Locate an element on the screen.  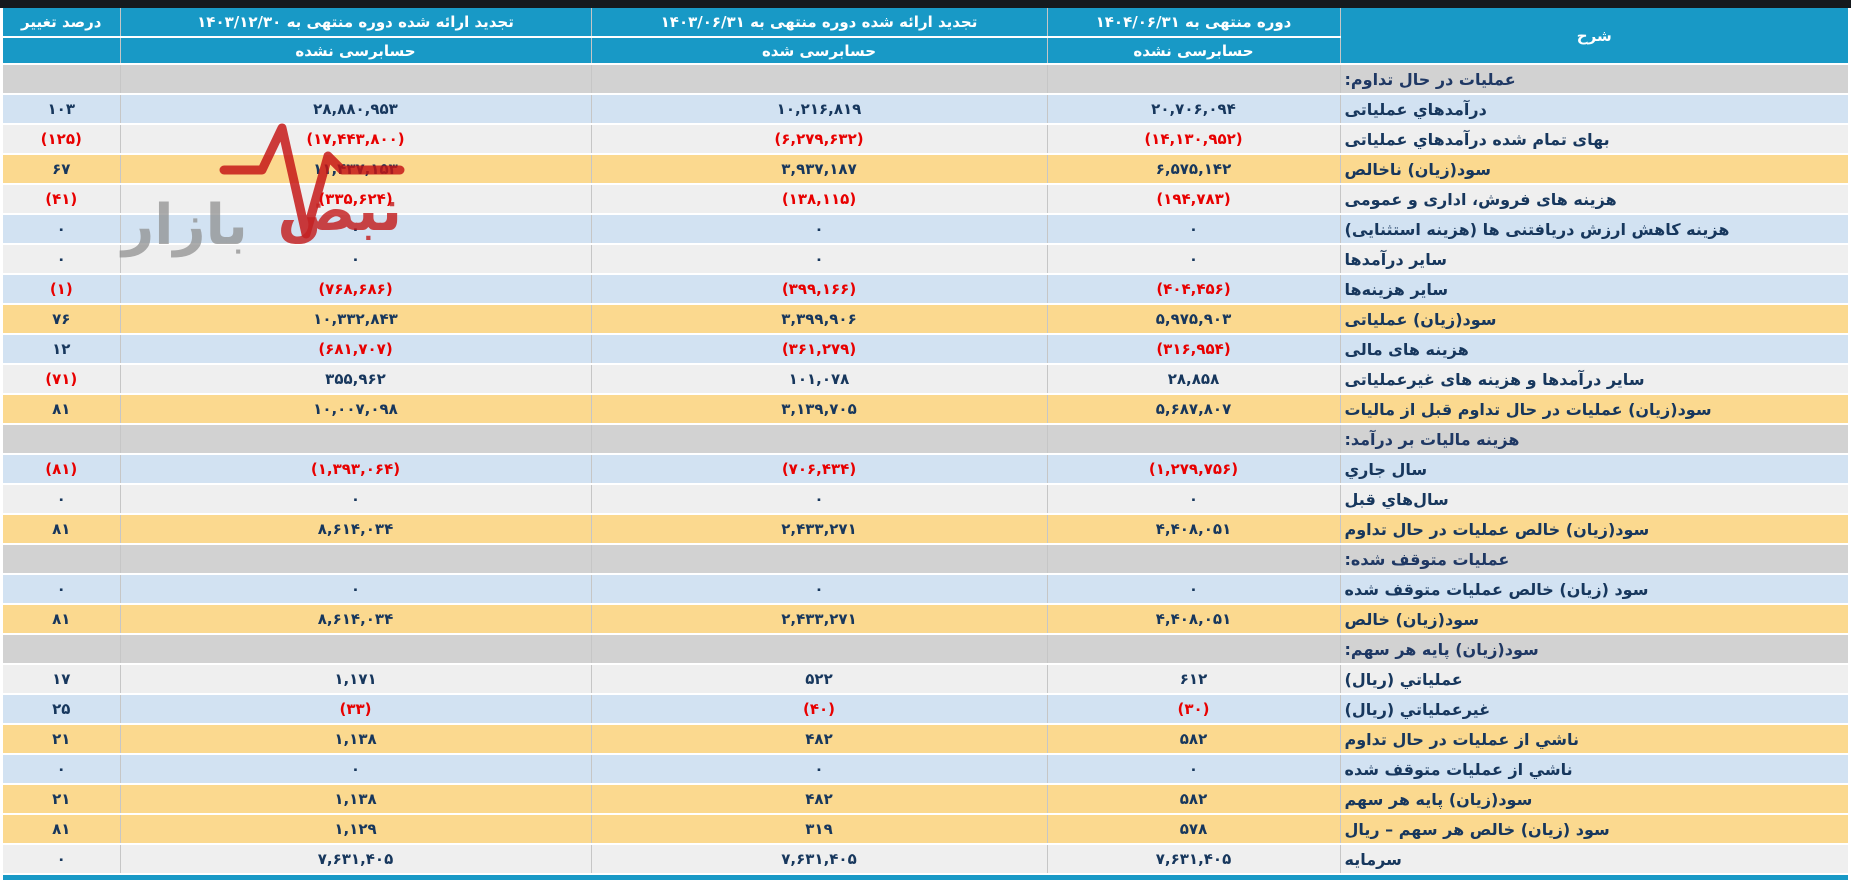
value-cell: (۱,۲۷۹,۷۵۶) is located at coordinates (1193, 469).